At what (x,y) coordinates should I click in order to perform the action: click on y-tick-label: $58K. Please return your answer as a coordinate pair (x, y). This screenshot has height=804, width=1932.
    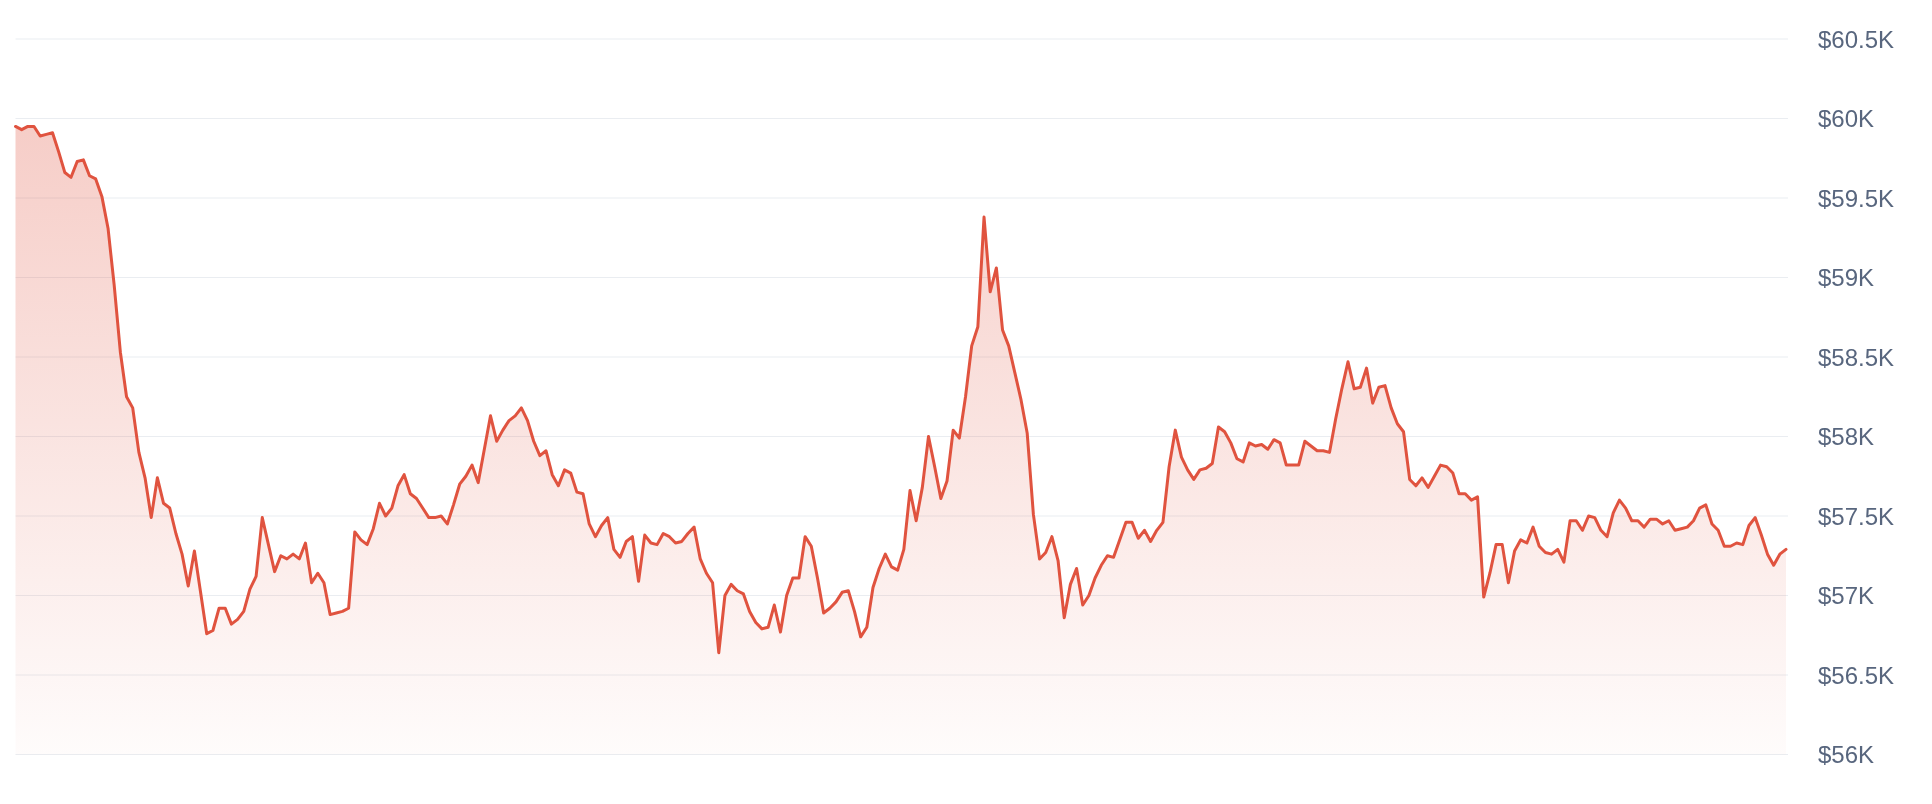
    Looking at the image, I should click on (1846, 436).